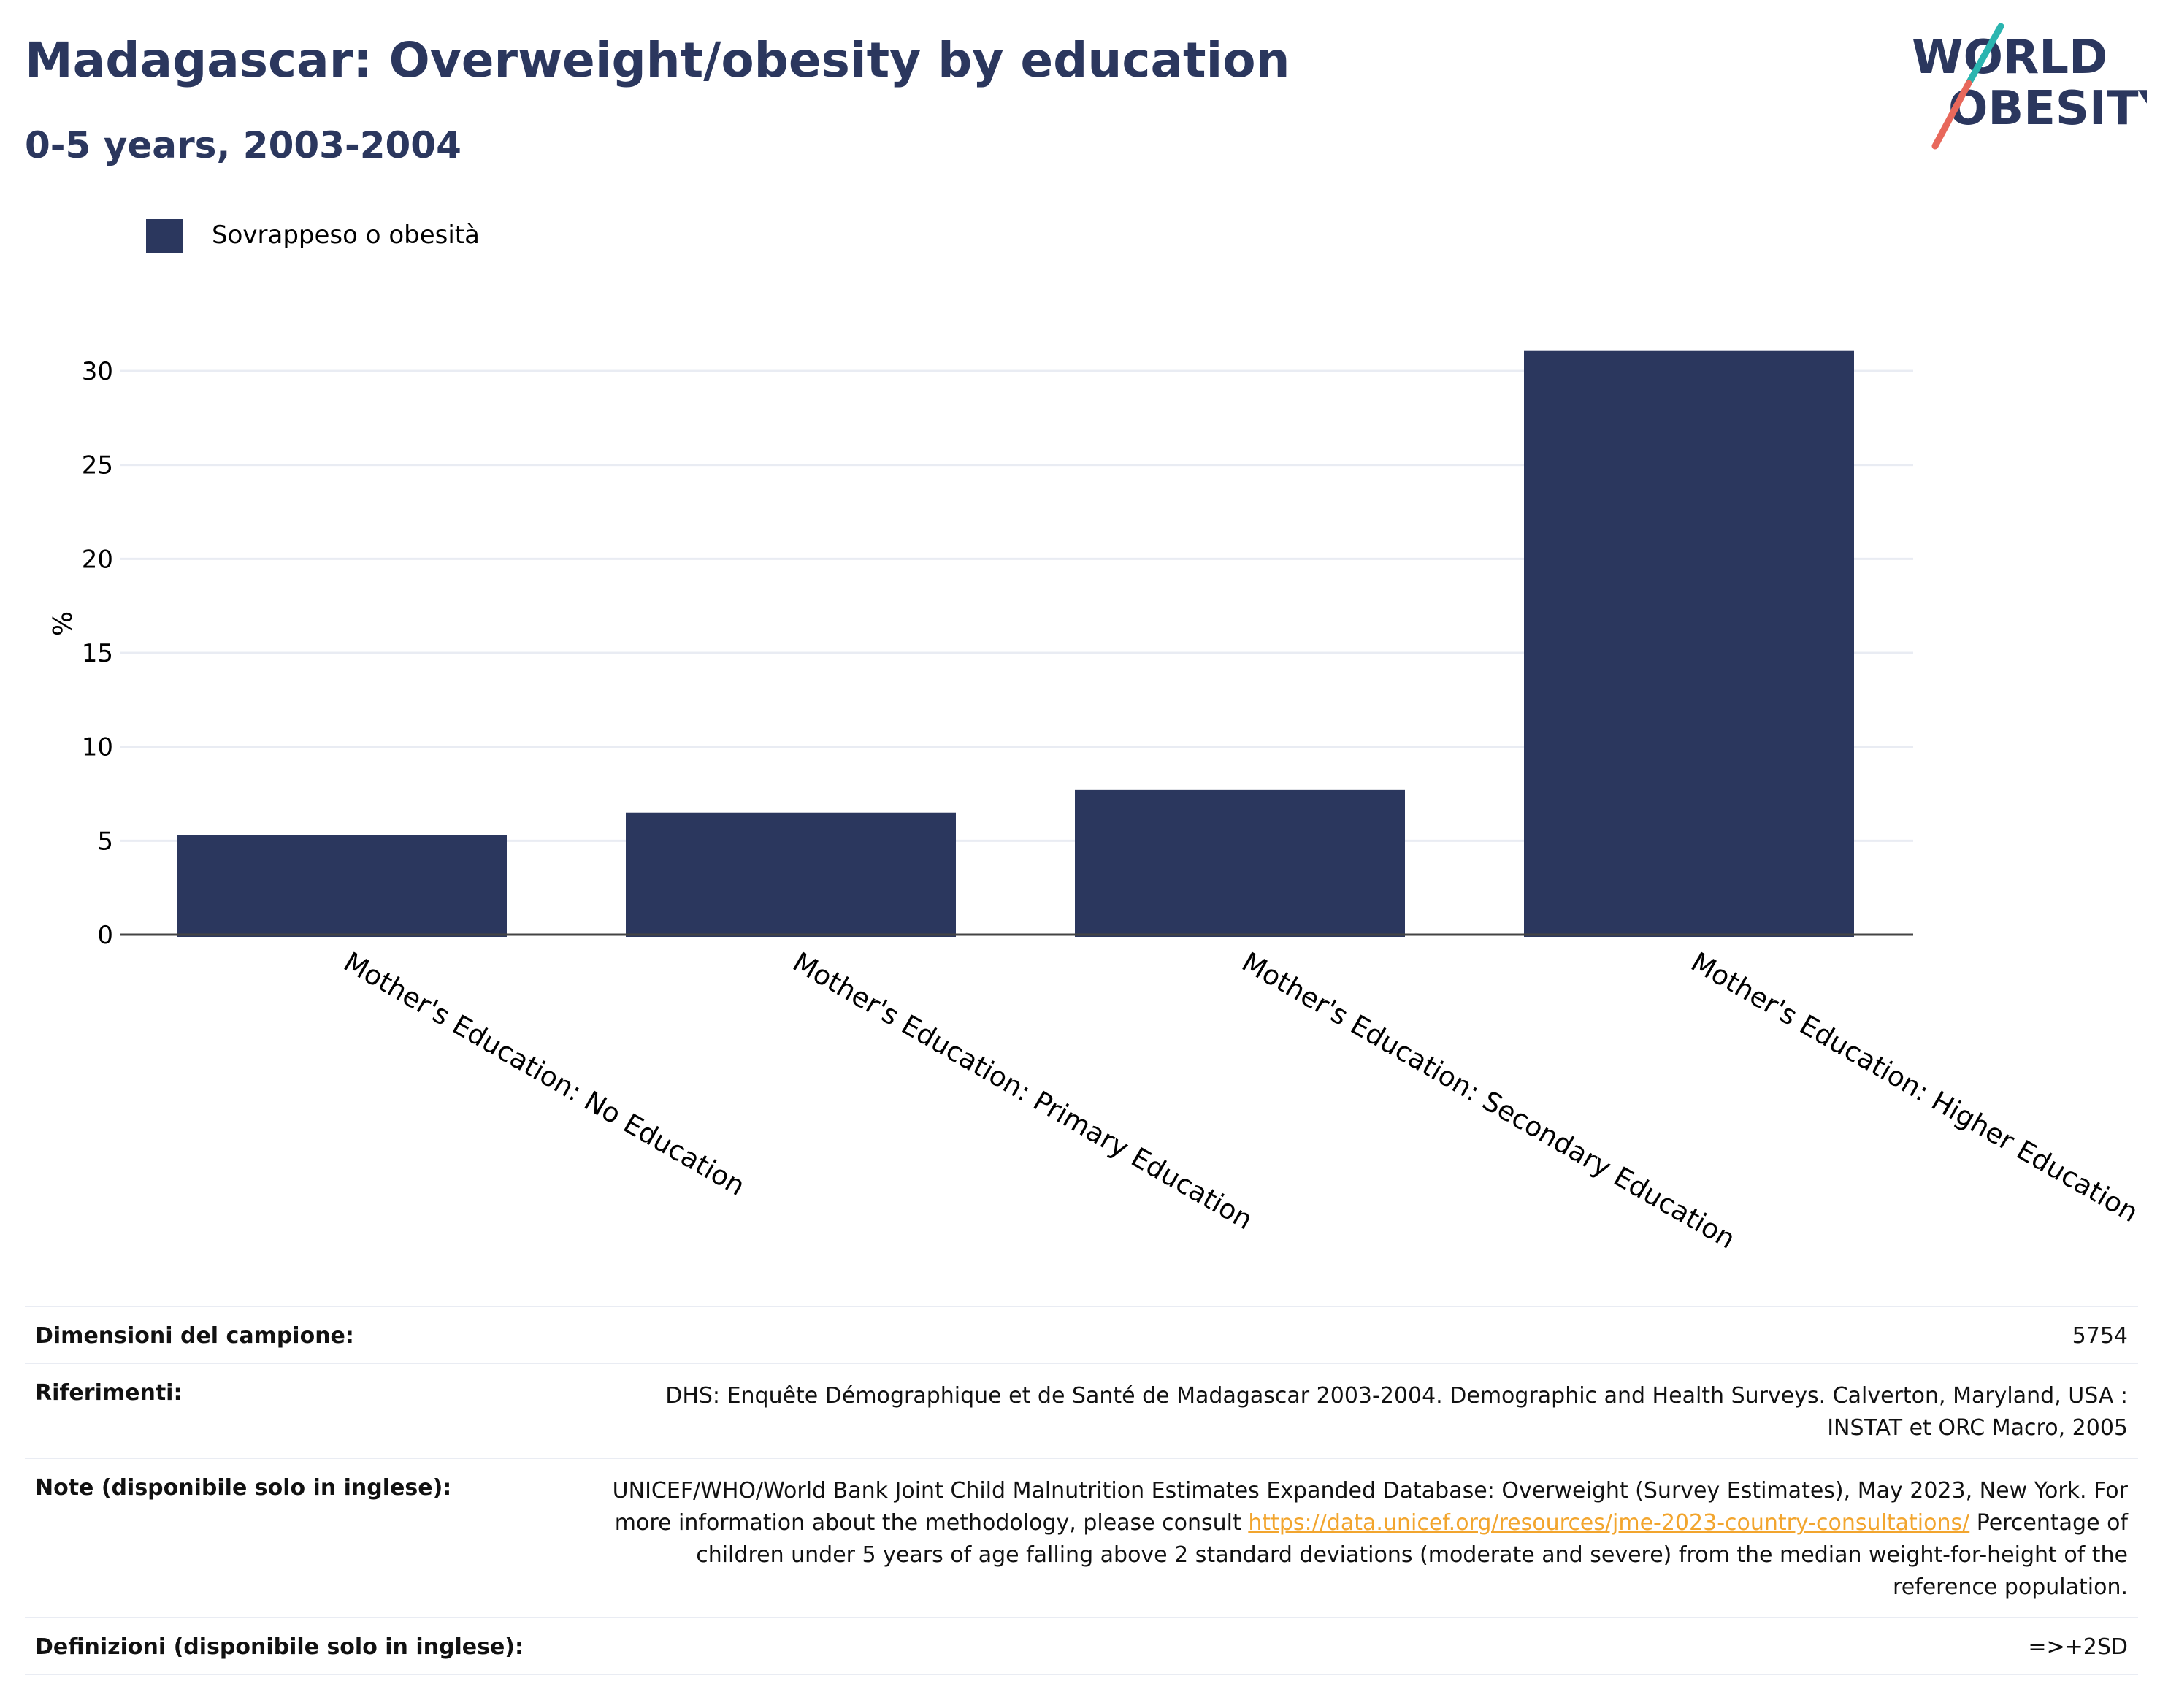 The height and width of the screenshot is (1708, 2160). What do you see at coordinates (97, 747) in the screenshot?
I see `y-tick-label: 10` at bounding box center [97, 747].